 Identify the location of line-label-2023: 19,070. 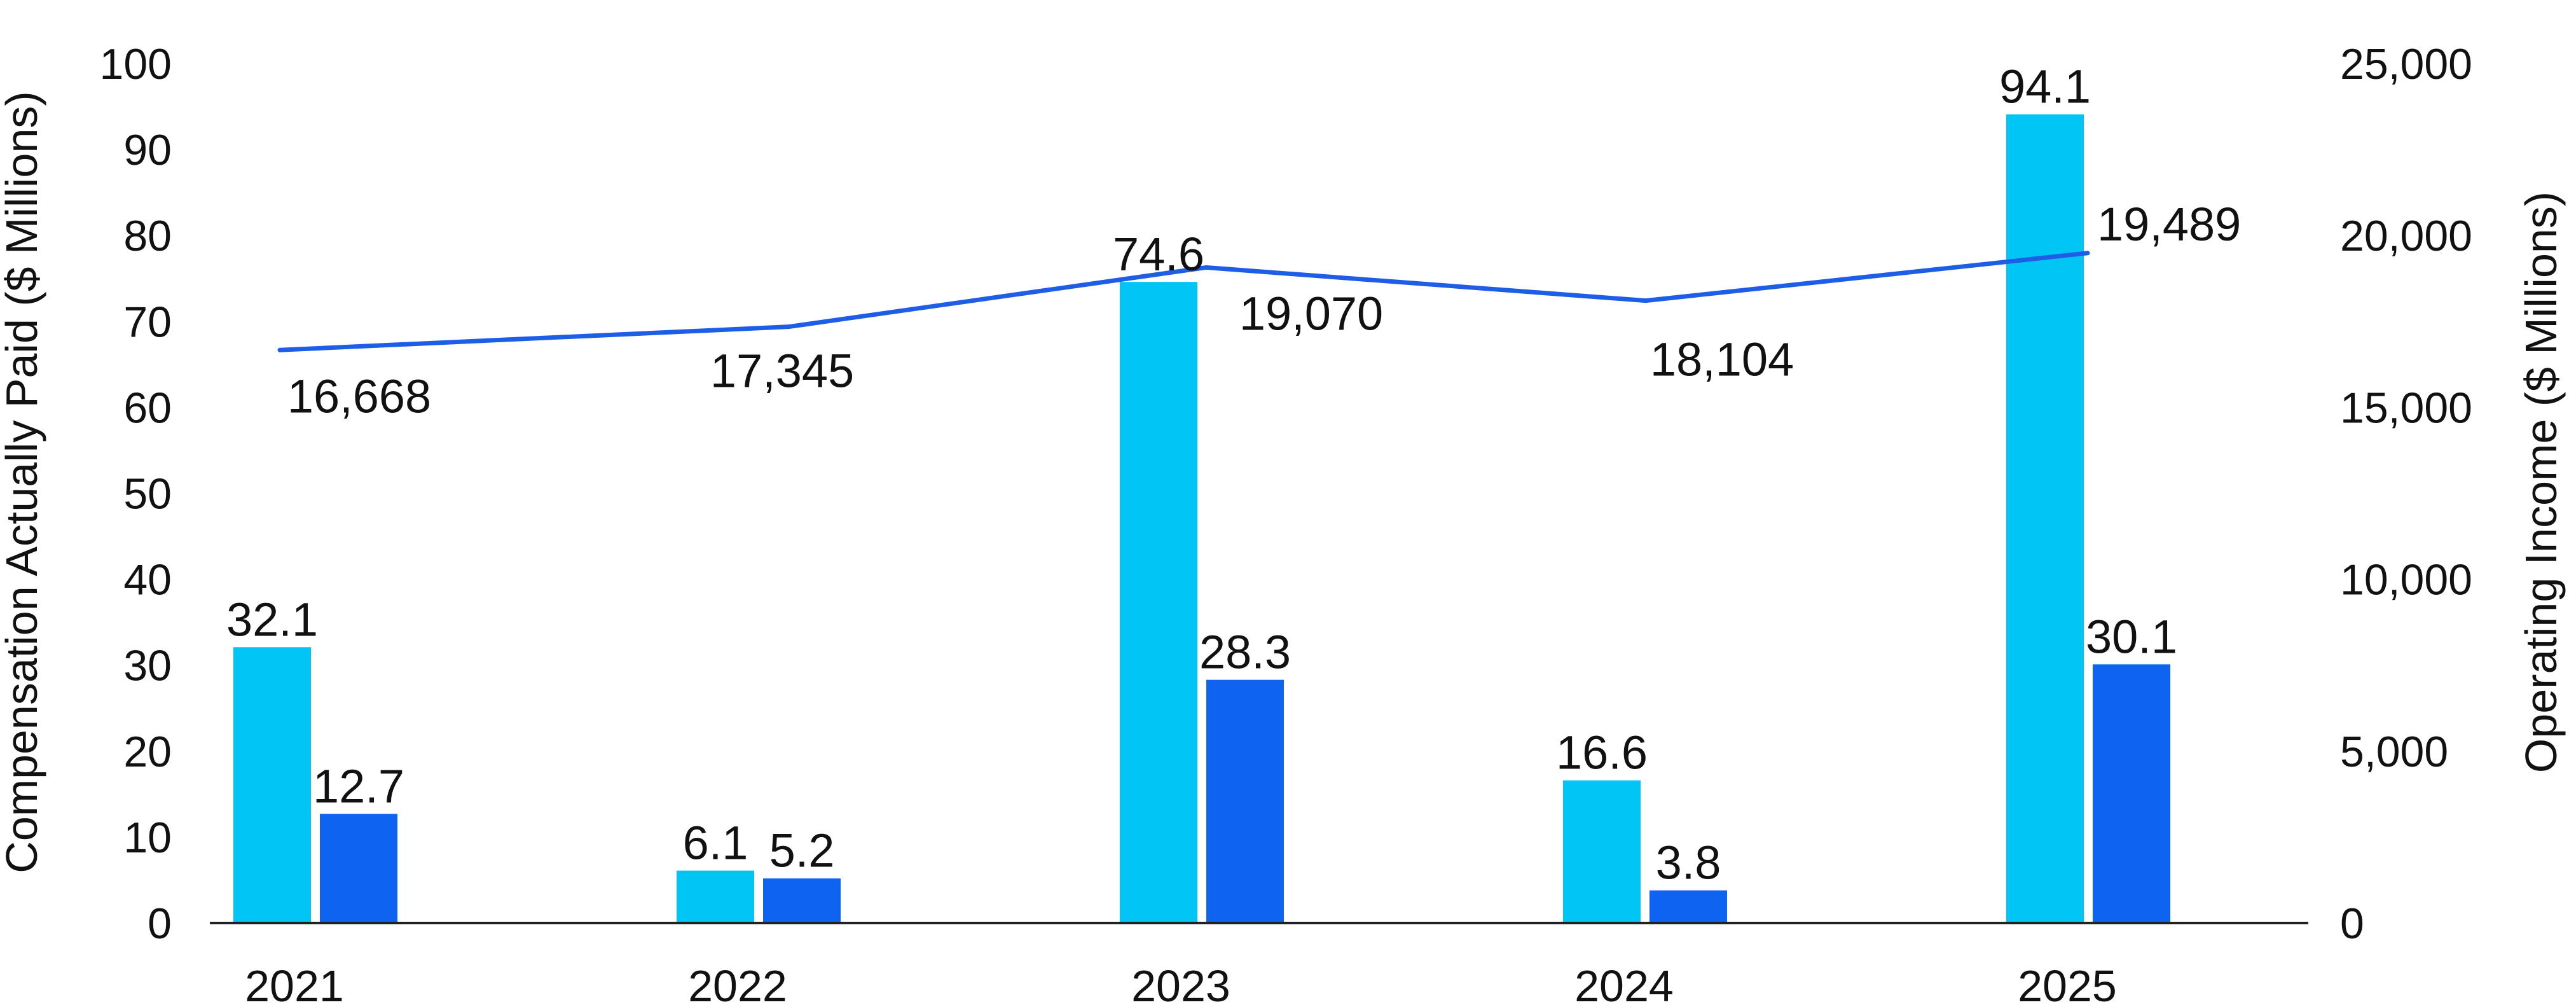
(1311, 313).